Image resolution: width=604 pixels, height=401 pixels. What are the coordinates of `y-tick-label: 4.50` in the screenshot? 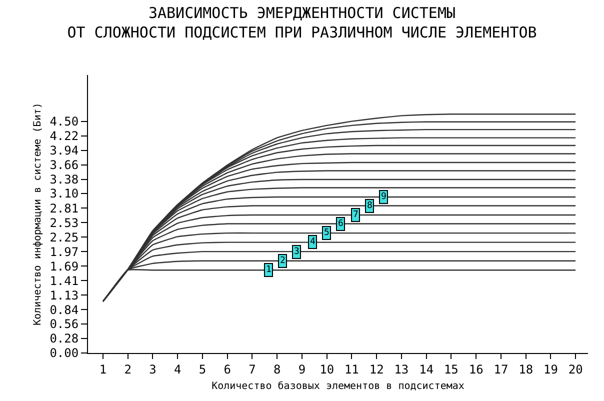 It's located at (64, 121).